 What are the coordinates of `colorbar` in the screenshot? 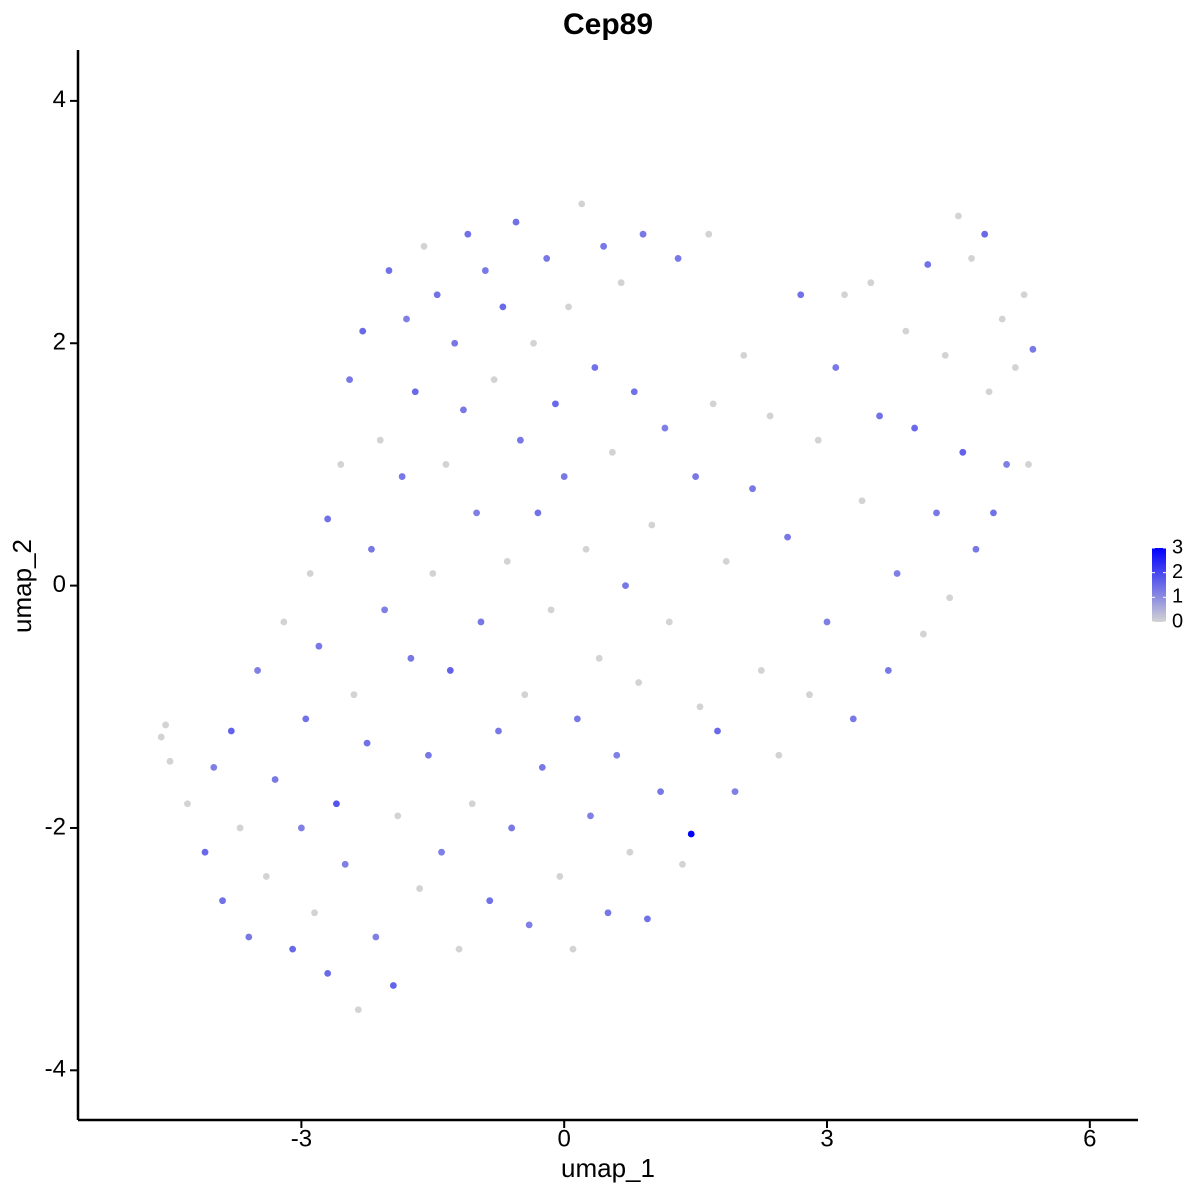 It's located at (1159, 585).